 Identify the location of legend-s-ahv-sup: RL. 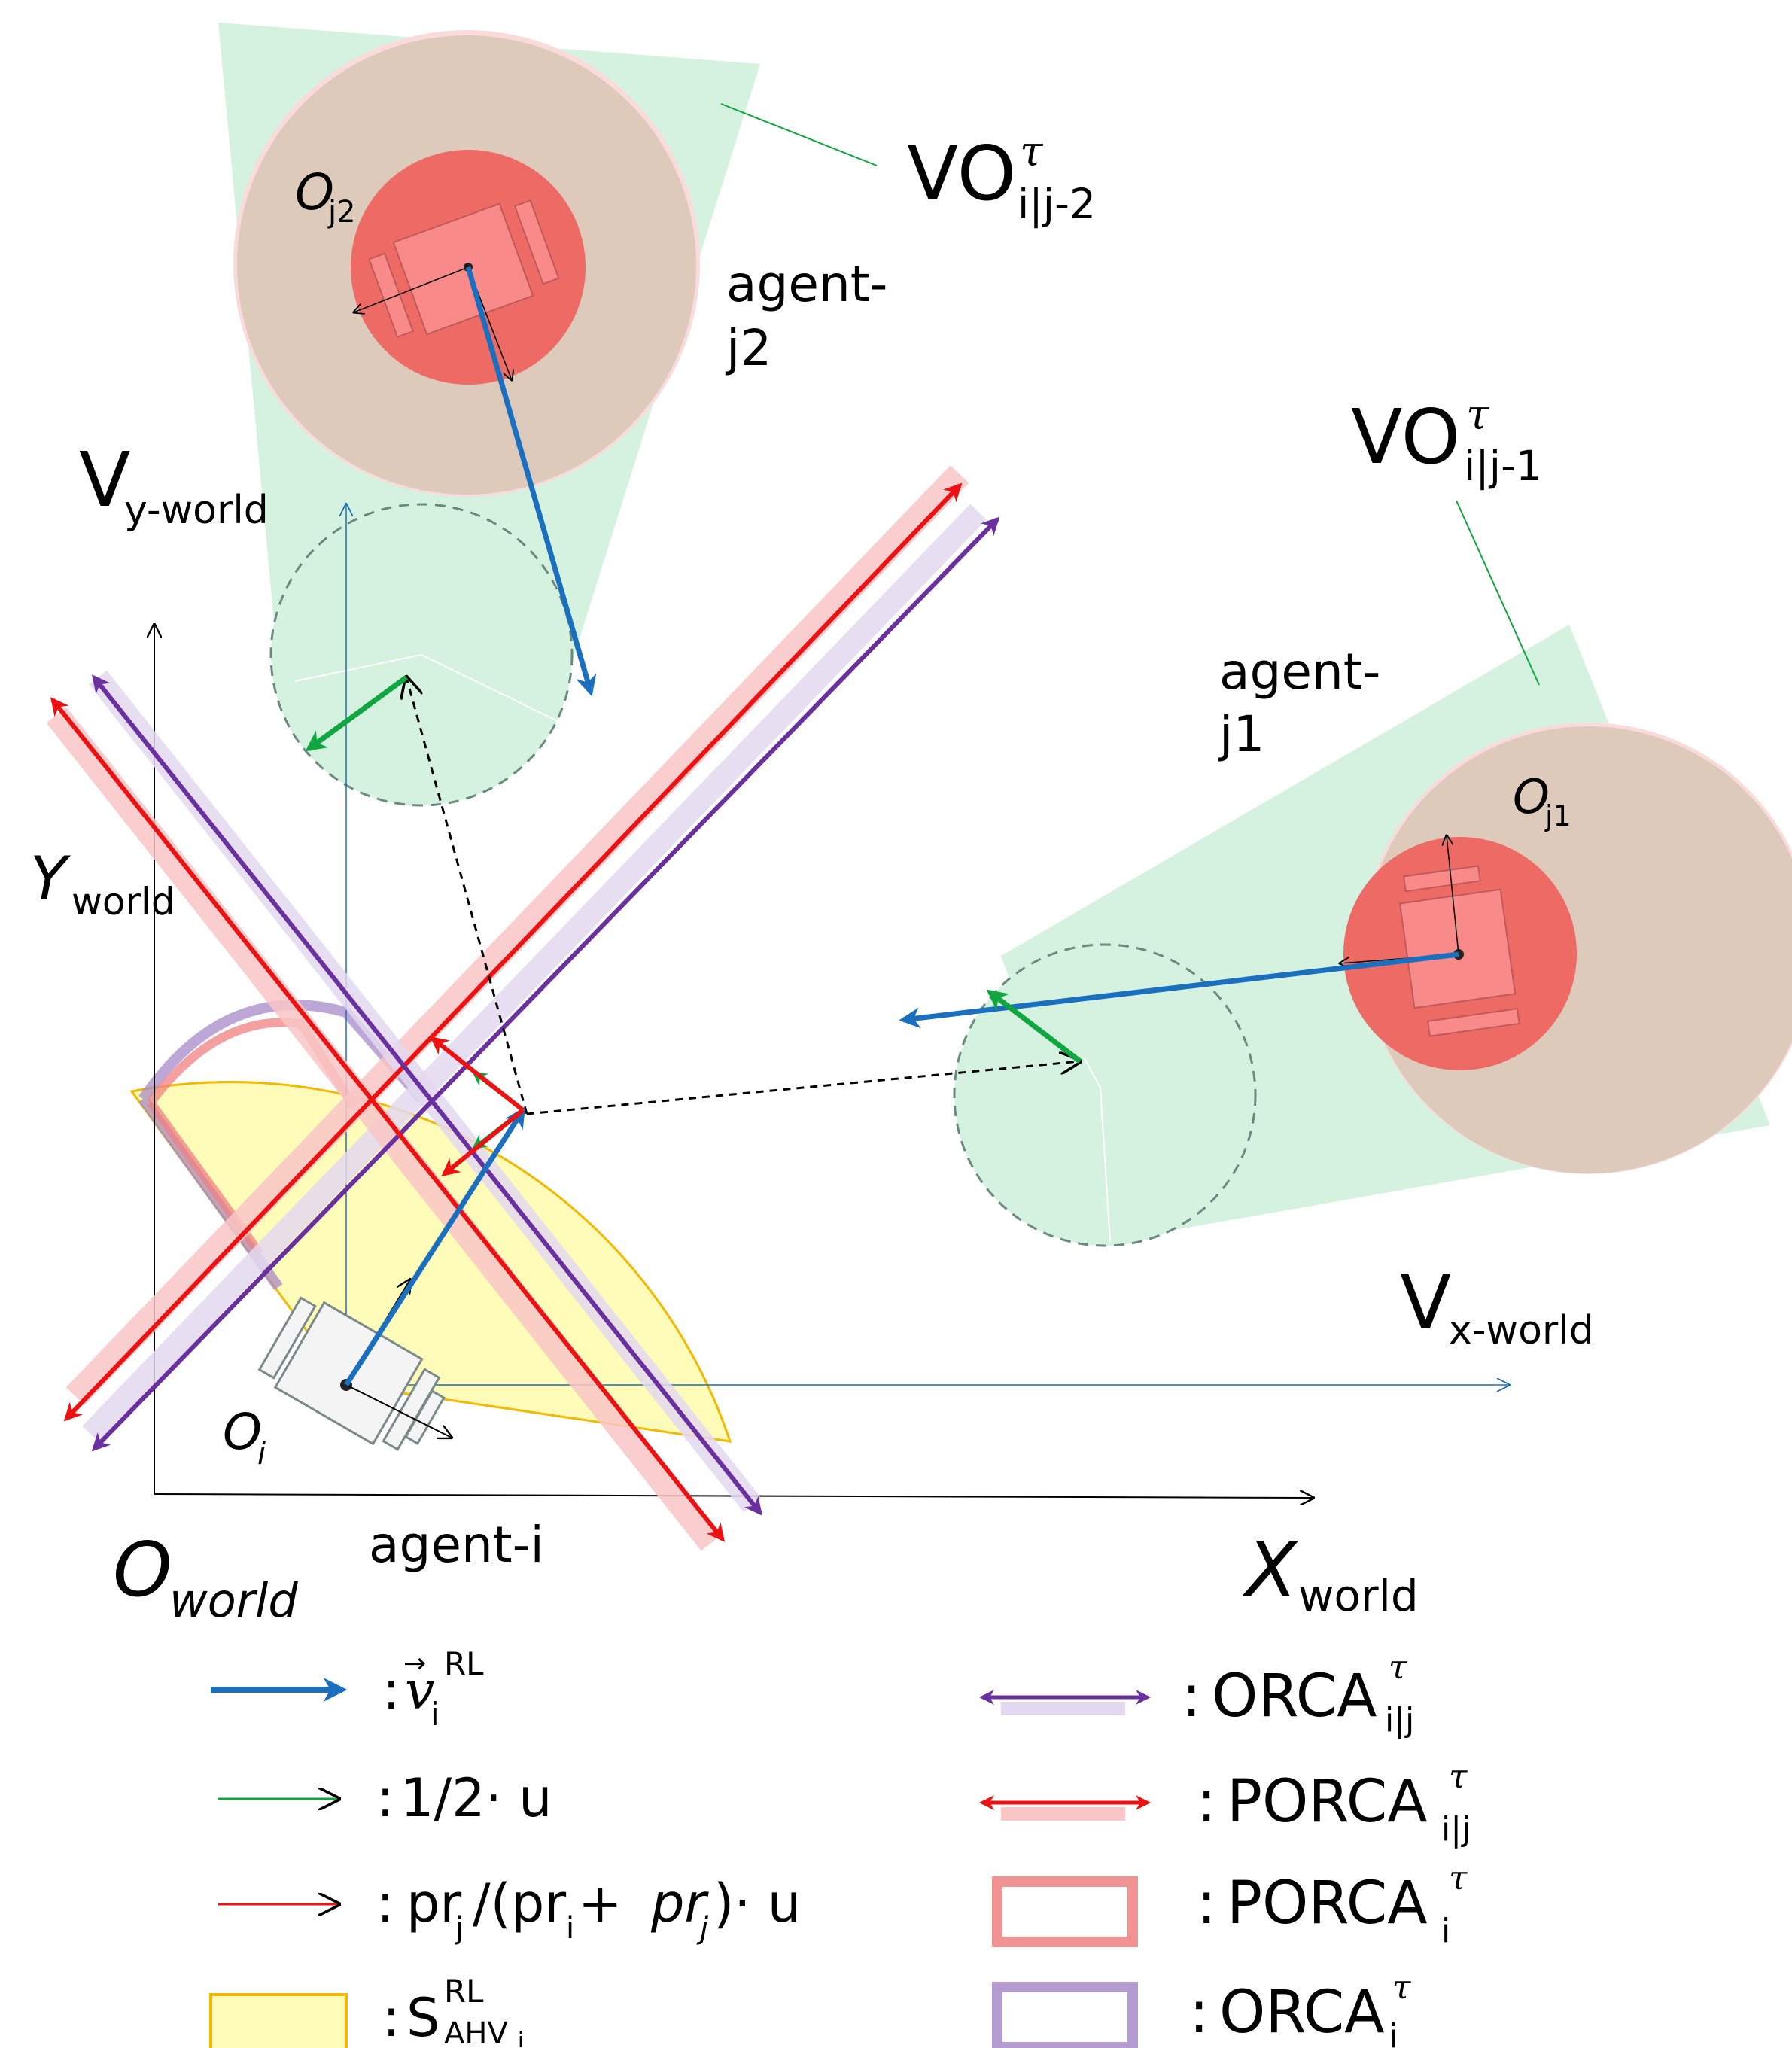
(464, 1992).